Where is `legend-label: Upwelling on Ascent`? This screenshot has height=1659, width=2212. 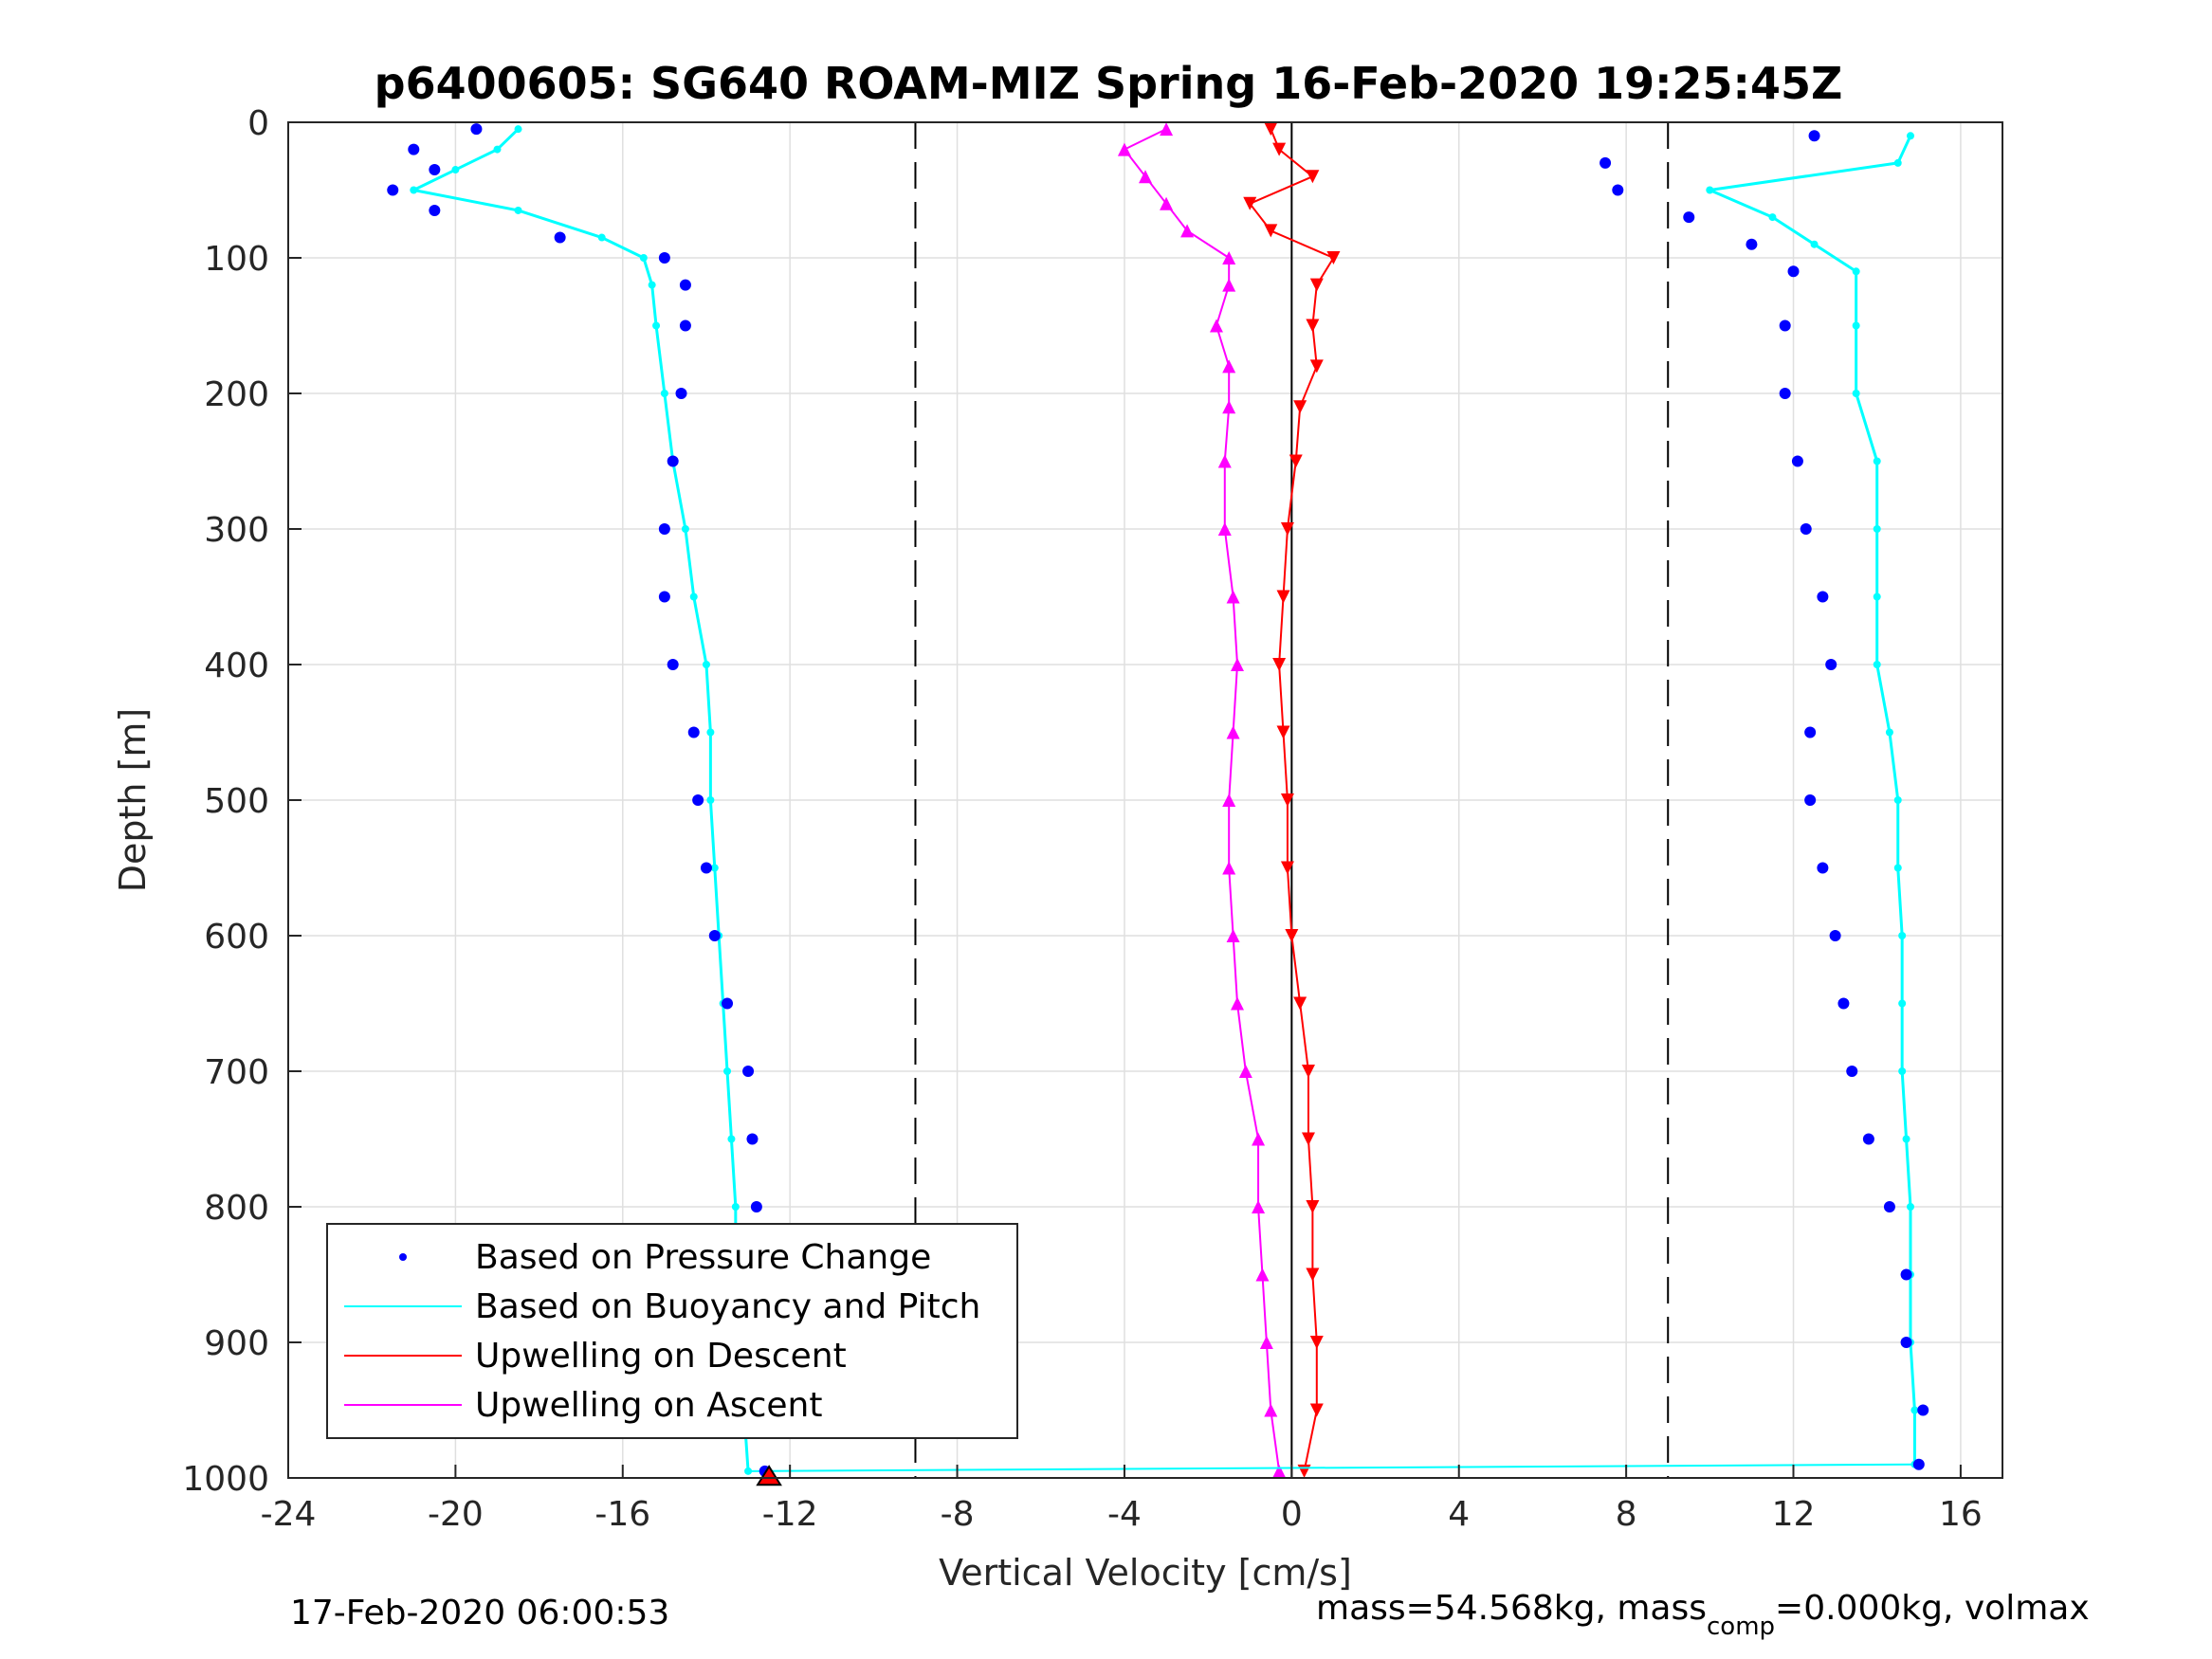
legend-label: Upwelling on Ascent is located at coordinates (648, 1405).